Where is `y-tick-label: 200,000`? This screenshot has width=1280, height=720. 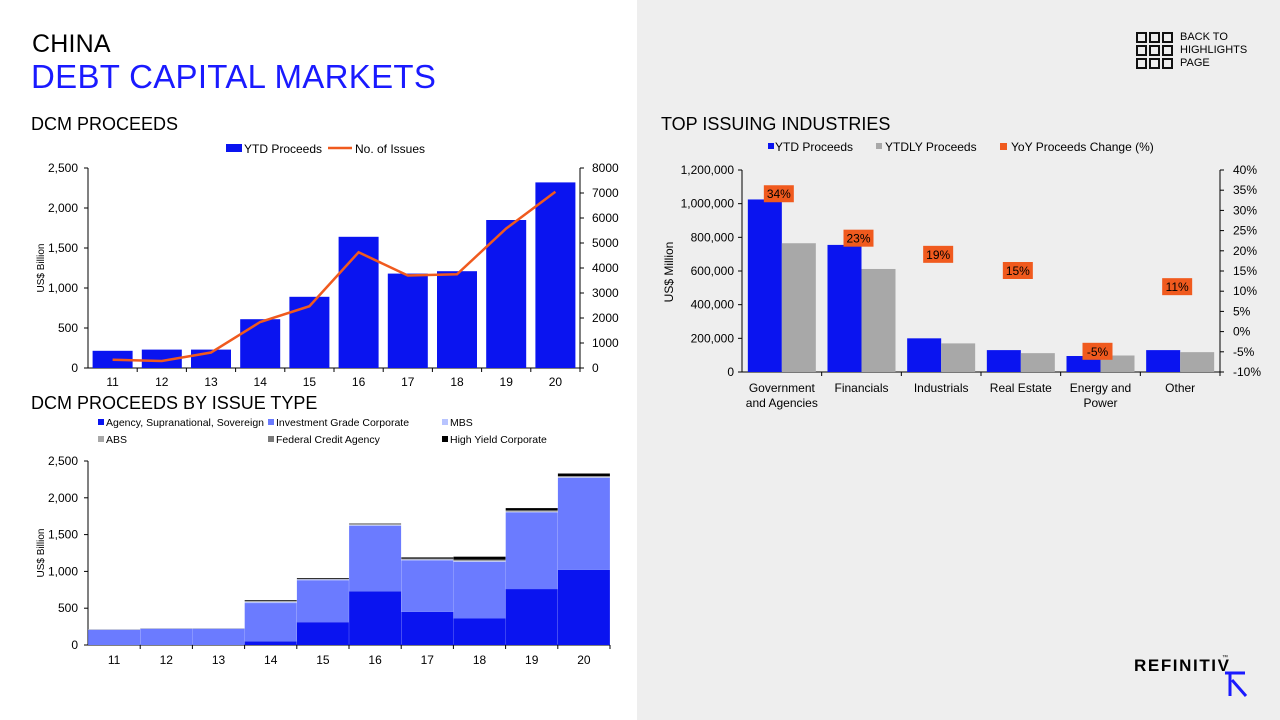
y-tick-label: 200,000 is located at coordinates (713, 338).